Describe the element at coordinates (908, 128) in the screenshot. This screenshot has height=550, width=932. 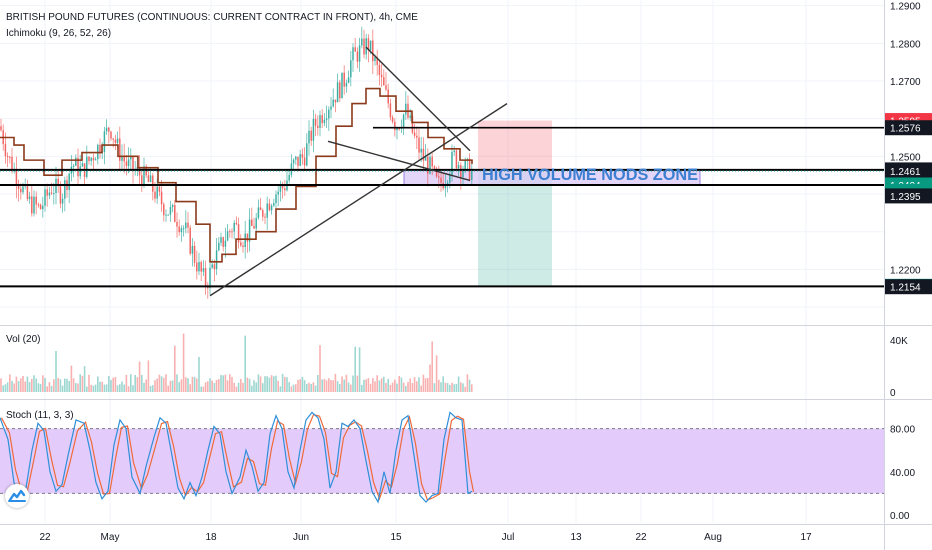
I see `price-tag: 1.2576` at that location.